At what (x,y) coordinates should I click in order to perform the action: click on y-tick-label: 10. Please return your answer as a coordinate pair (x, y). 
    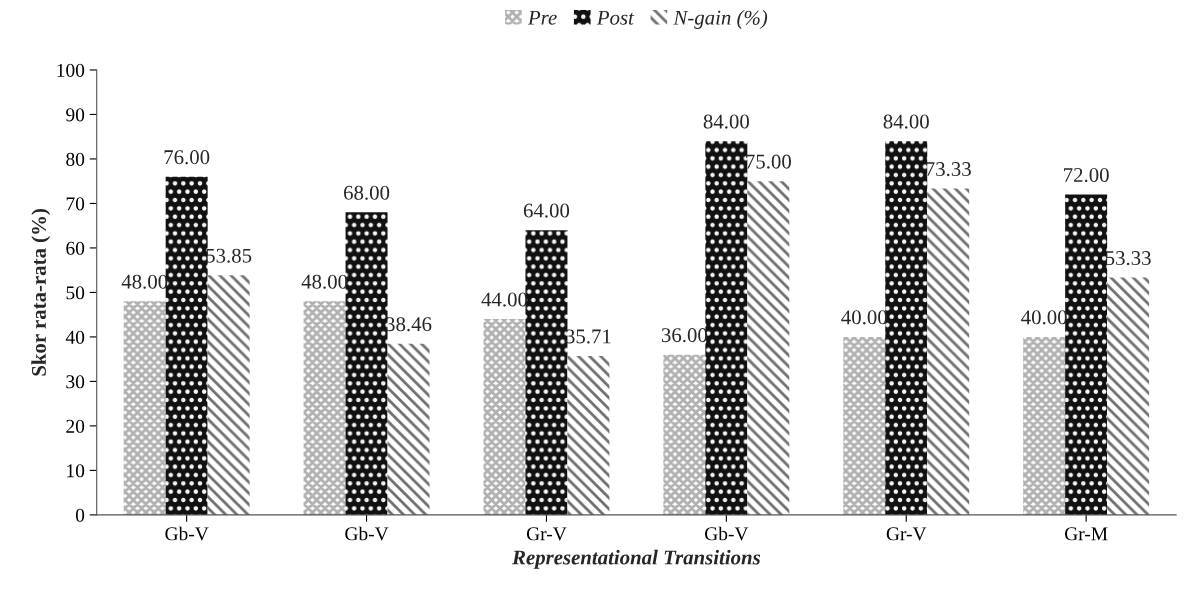
    Looking at the image, I should click on (76, 471).